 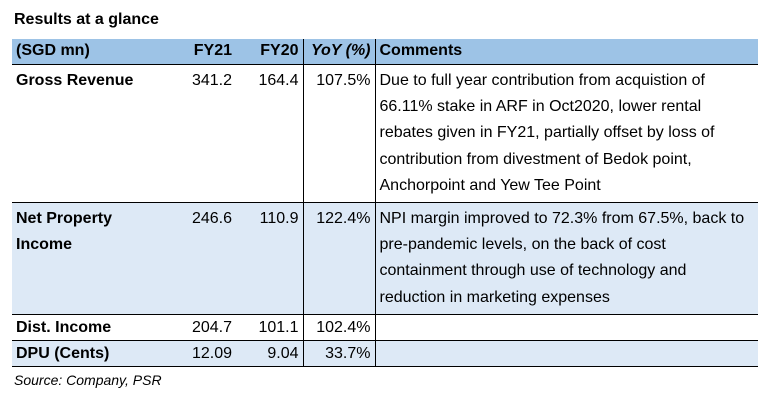 What do you see at coordinates (269, 327) in the screenshot?
I see `fy20-value: 101.1` at bounding box center [269, 327].